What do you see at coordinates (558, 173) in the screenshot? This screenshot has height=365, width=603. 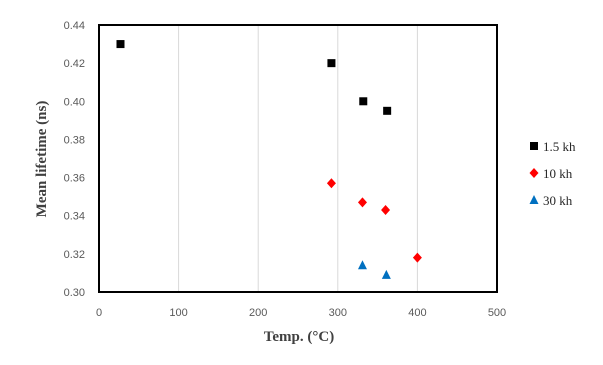 I see `legend-label: 10 kh` at bounding box center [558, 173].